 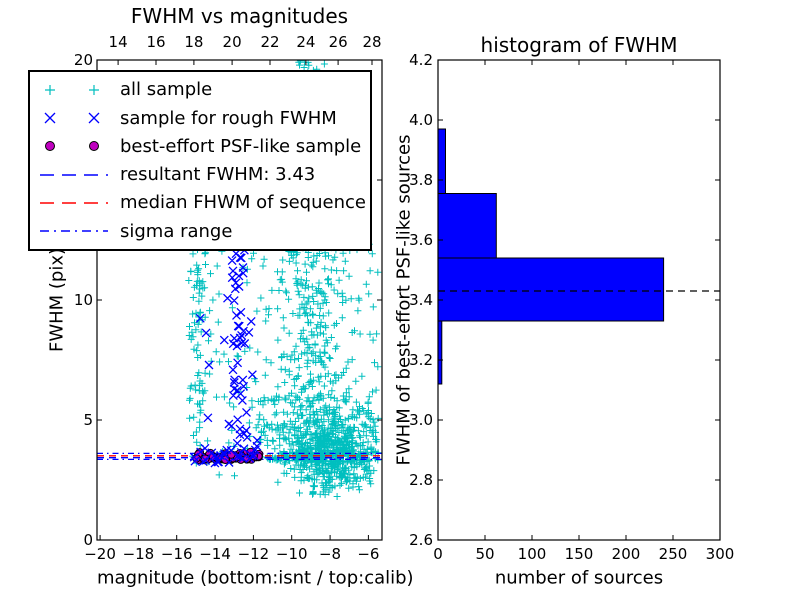 I want to click on left-xtick-label: −8, so click(x=330, y=554).